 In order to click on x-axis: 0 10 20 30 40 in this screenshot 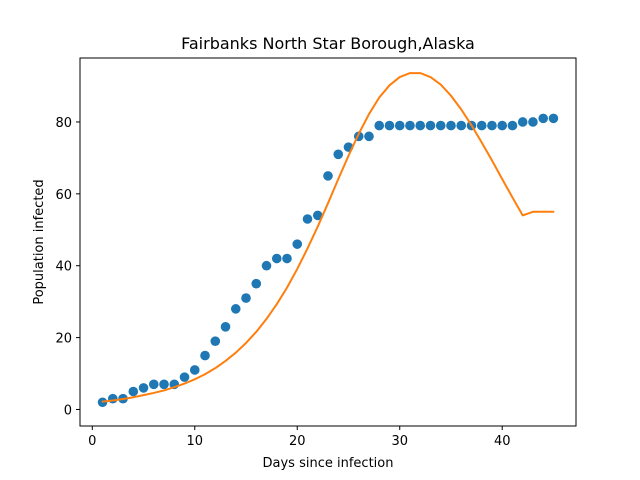, I will do `click(299, 437)`.